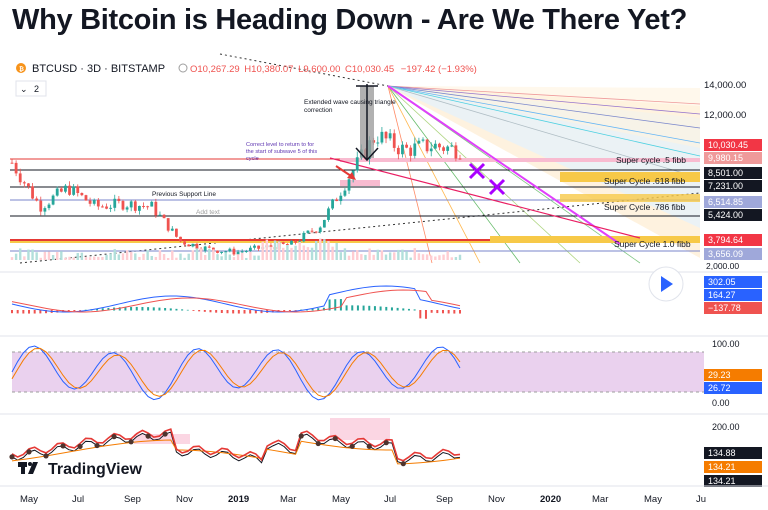 This screenshot has height=510, width=768. I want to click on price-badge-text: 3,656.09, so click(725, 254).